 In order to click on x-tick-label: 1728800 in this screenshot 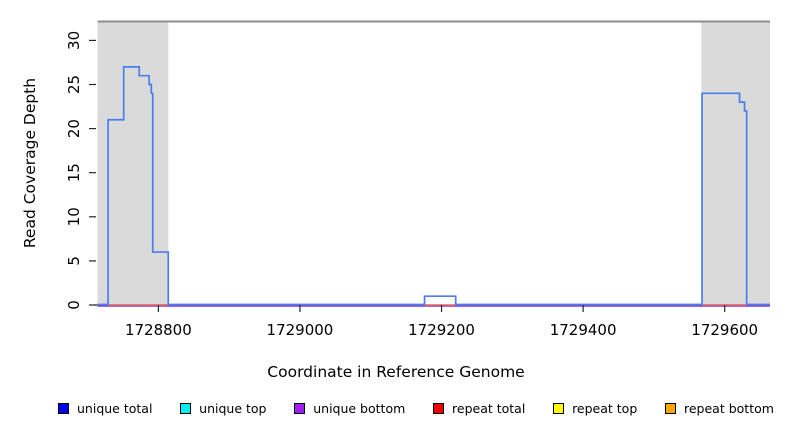, I will do `click(158, 330)`.